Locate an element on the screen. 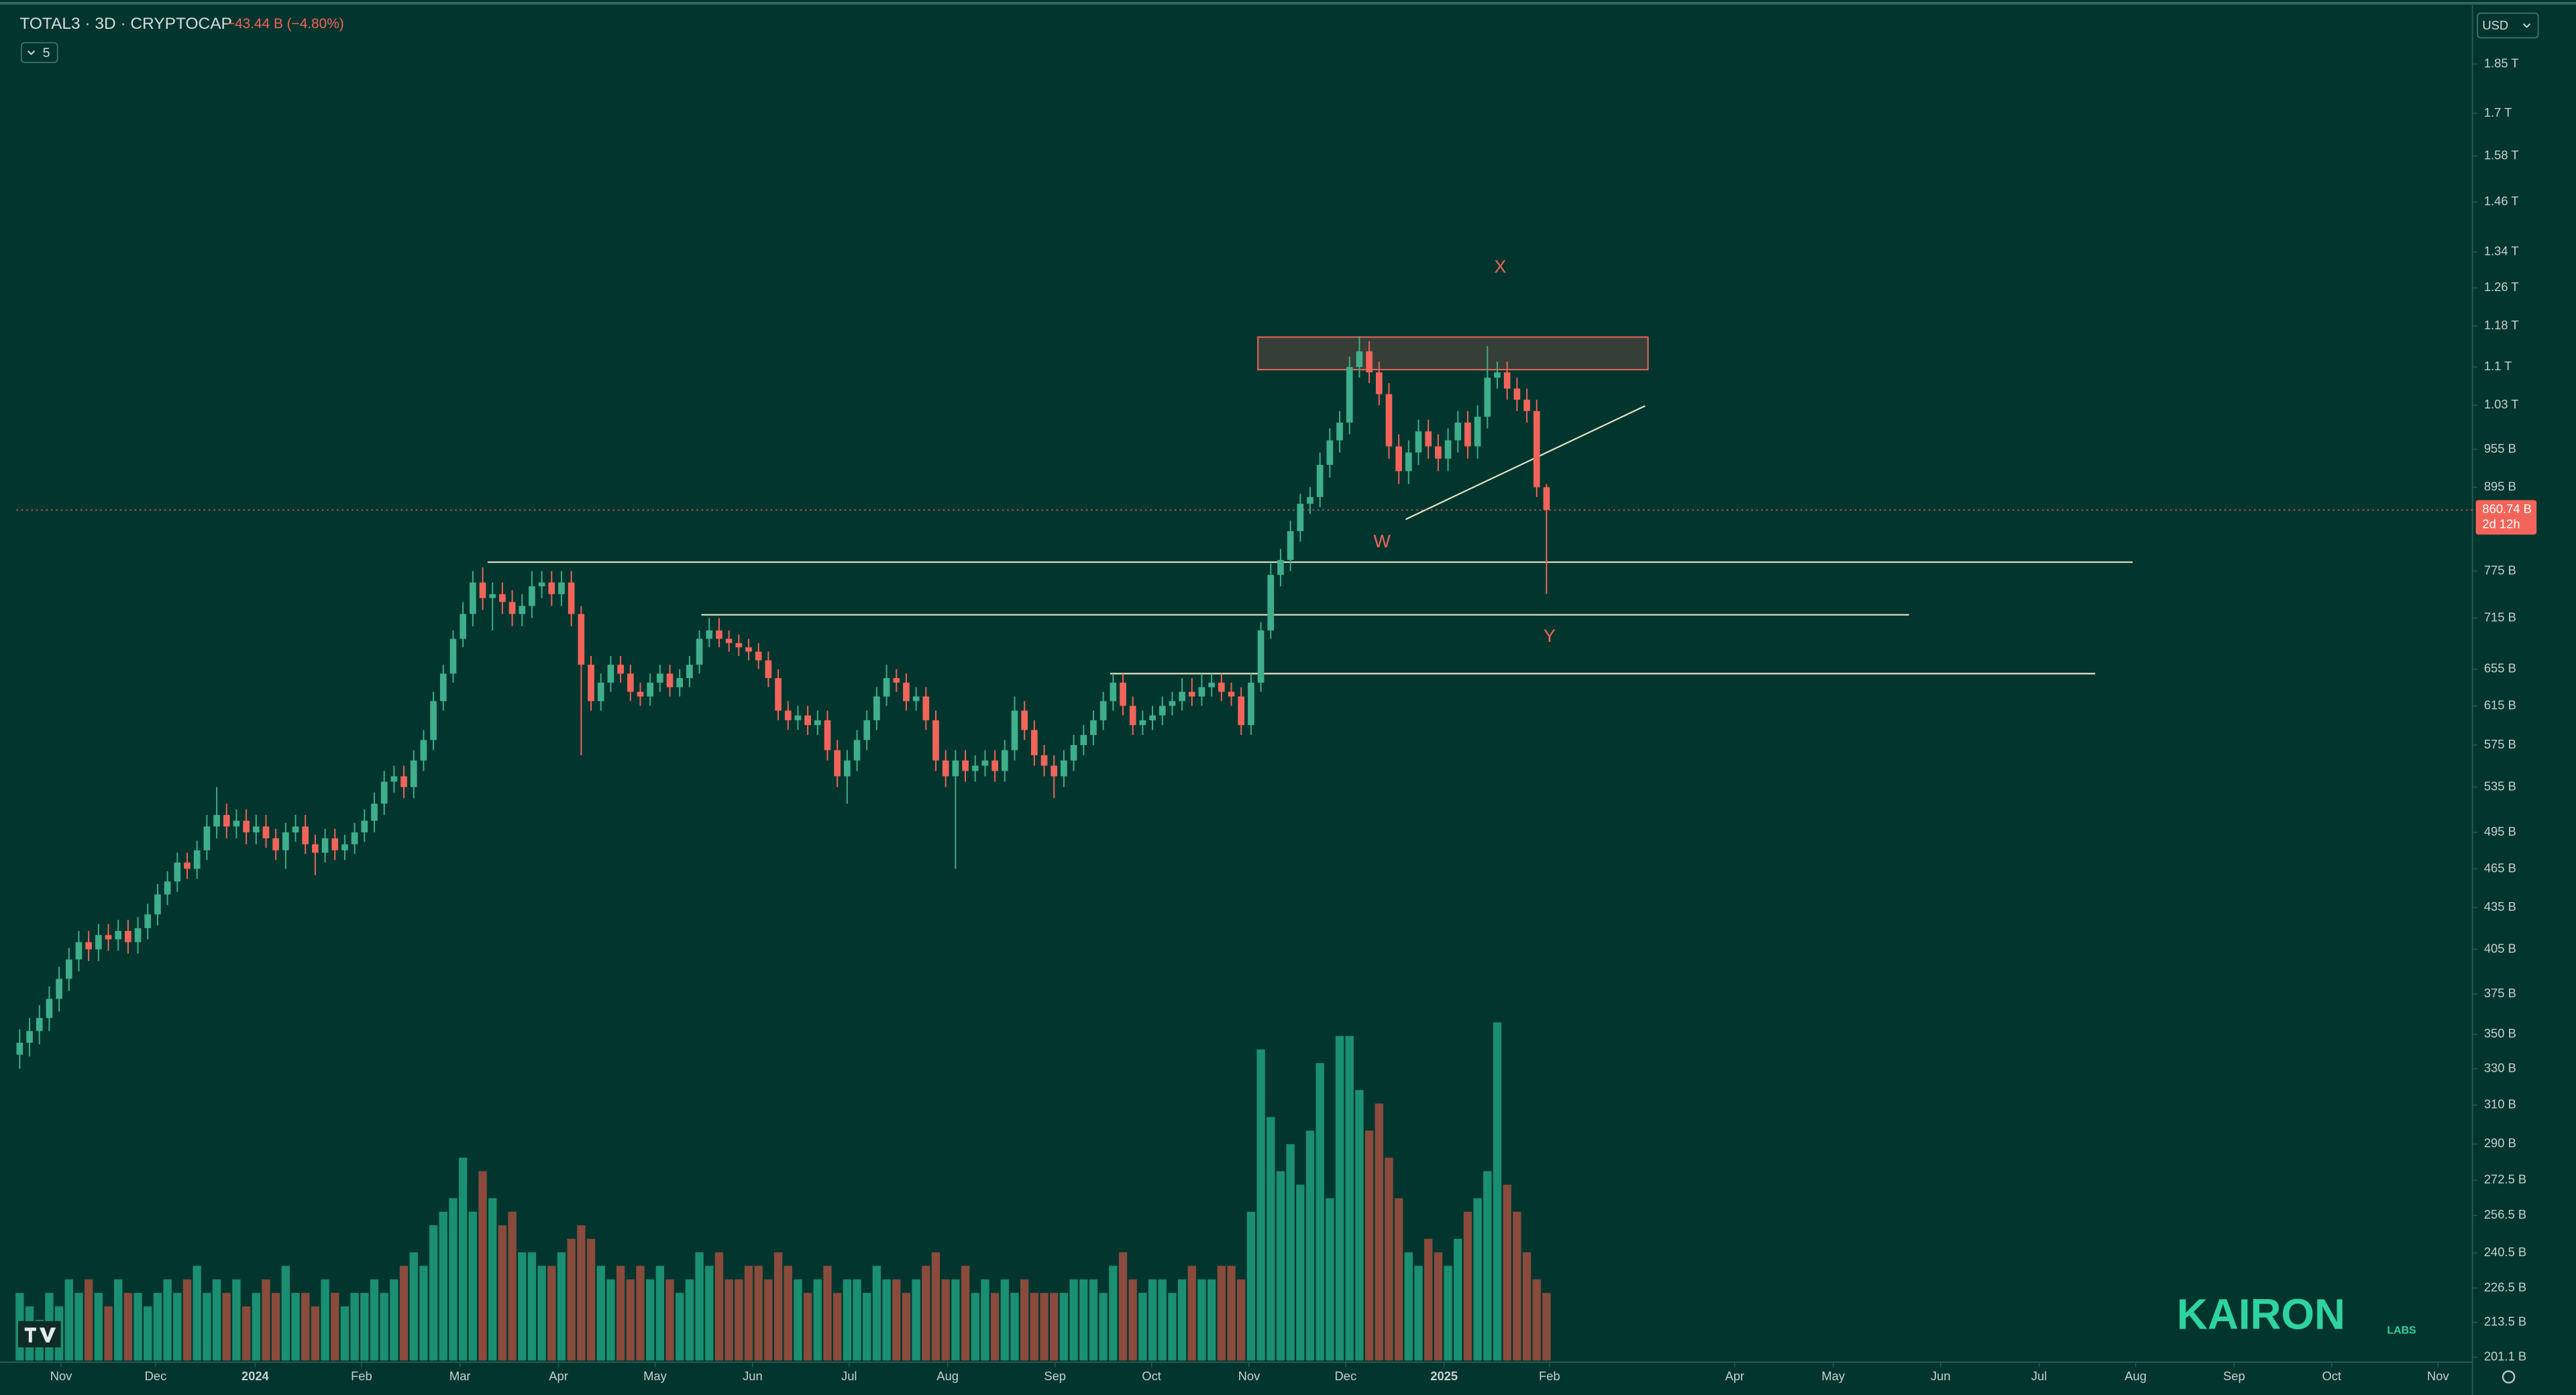 Image resolution: width=2576 pixels, height=1395 pixels. watermark-sub: LABS is located at coordinates (2401, 1331).